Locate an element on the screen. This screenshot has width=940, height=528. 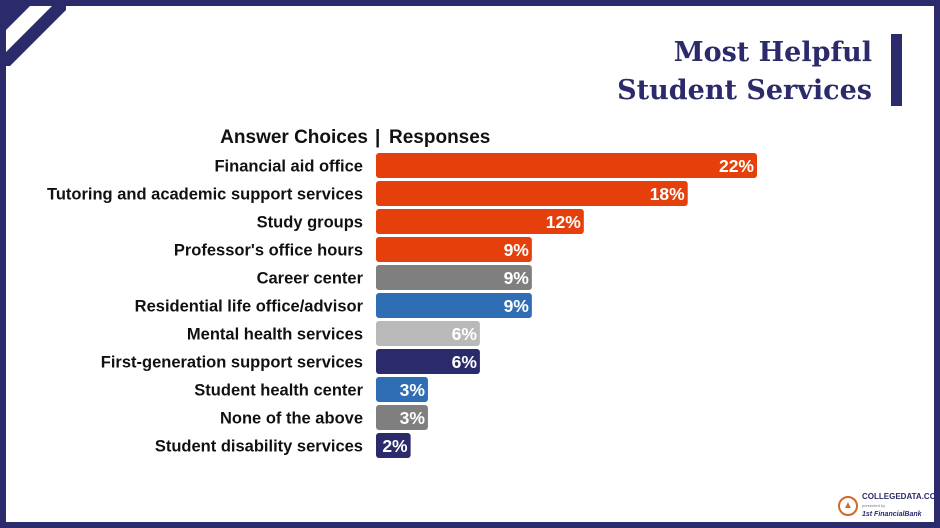
data-label: 2% is located at coordinates (395, 446).